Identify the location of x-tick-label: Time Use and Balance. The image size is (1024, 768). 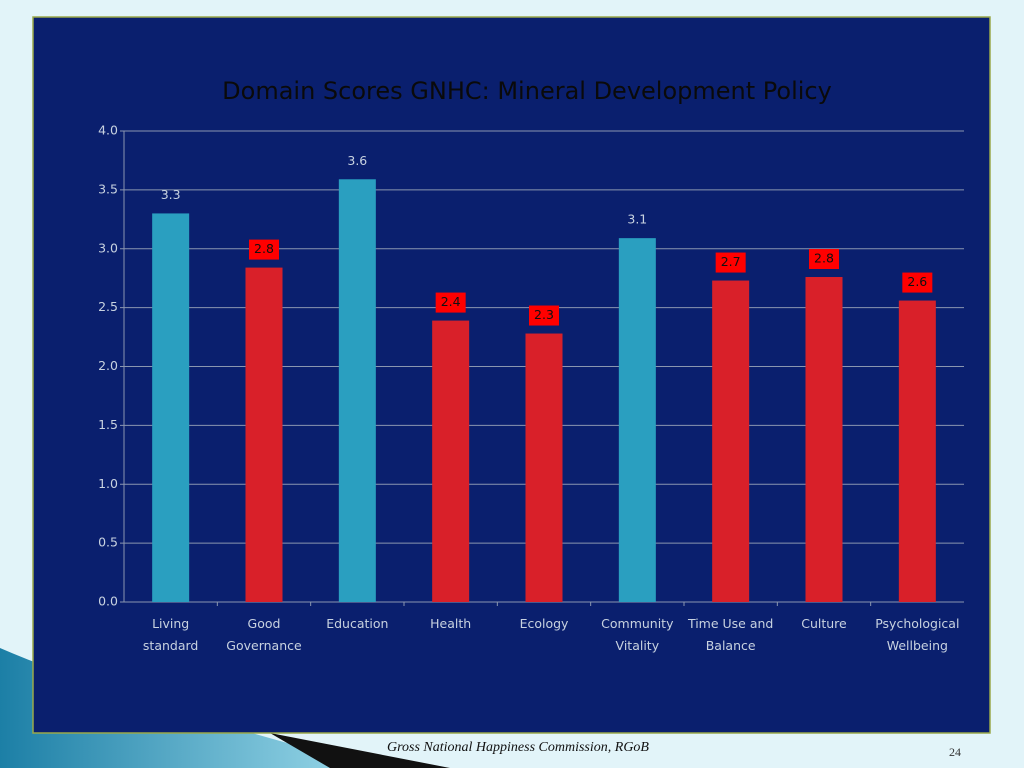
(730, 634).